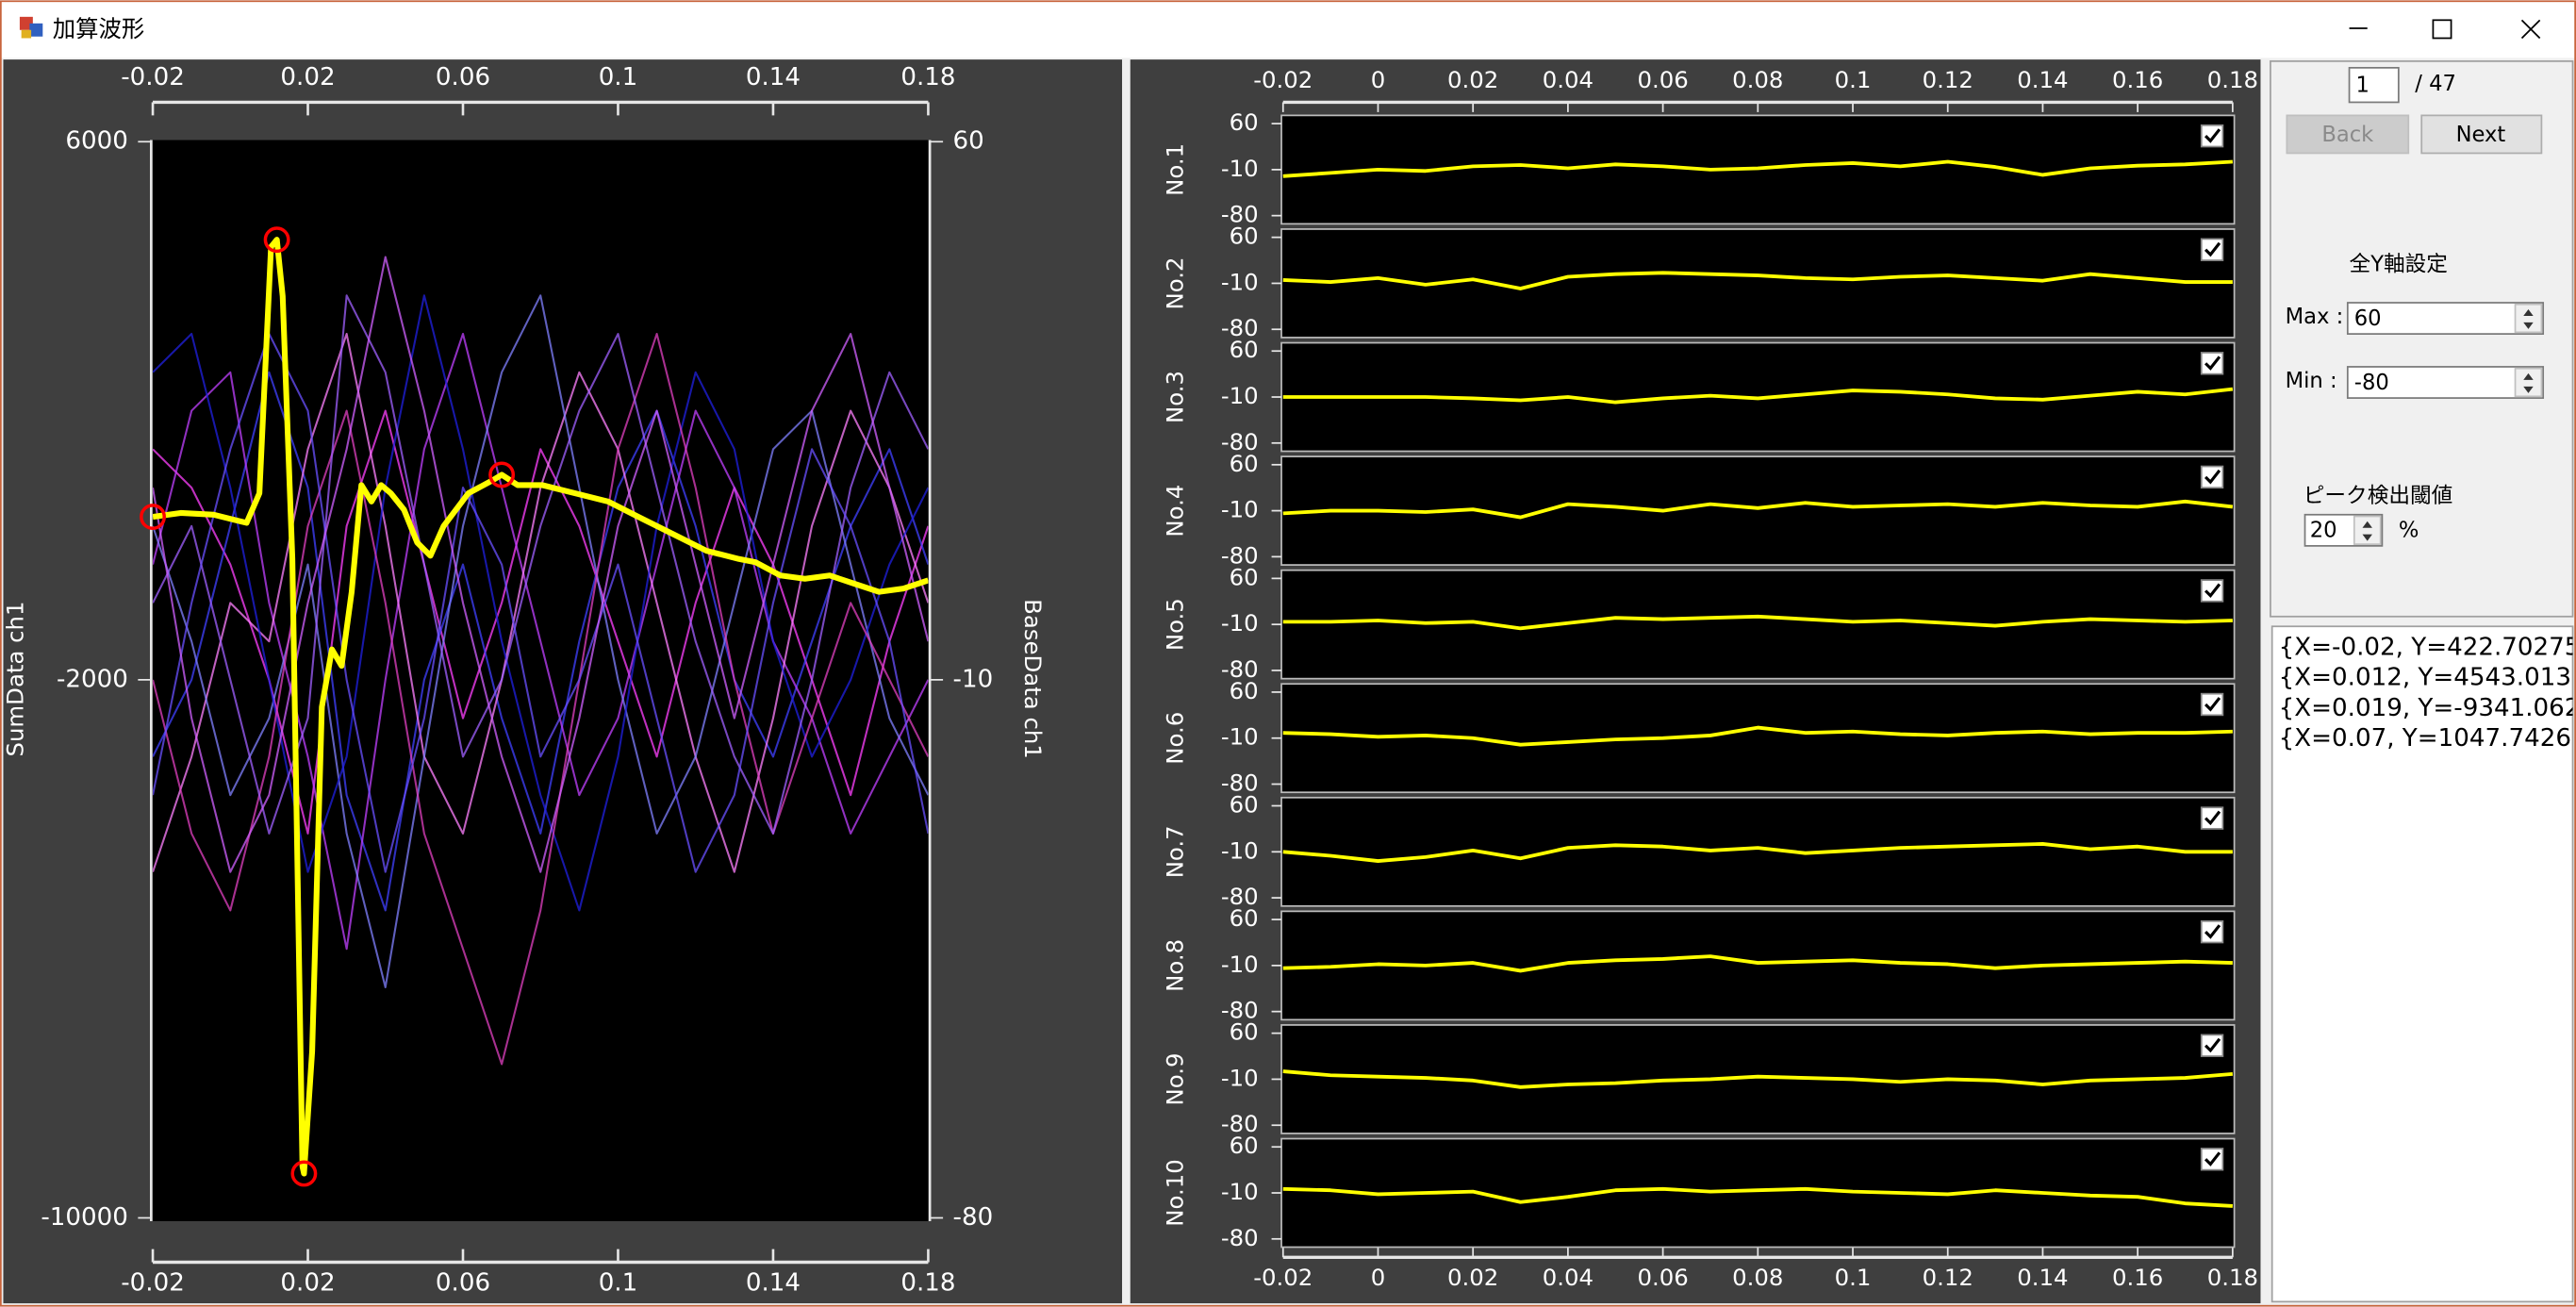 The width and height of the screenshot is (2576, 1307). I want to click on maximize-button, so click(2443, 28).